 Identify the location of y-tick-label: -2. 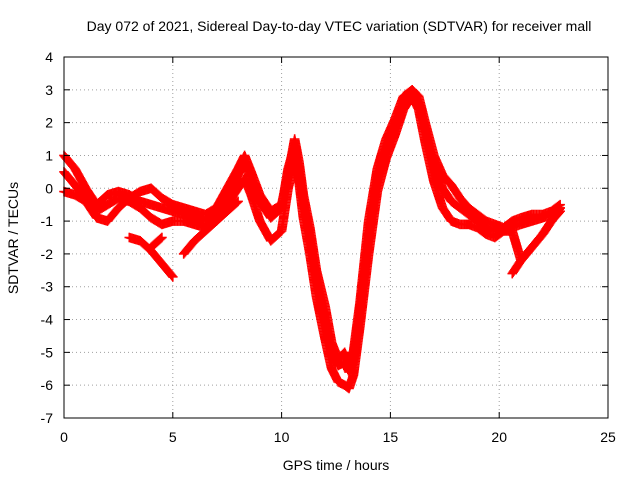
(47, 254).